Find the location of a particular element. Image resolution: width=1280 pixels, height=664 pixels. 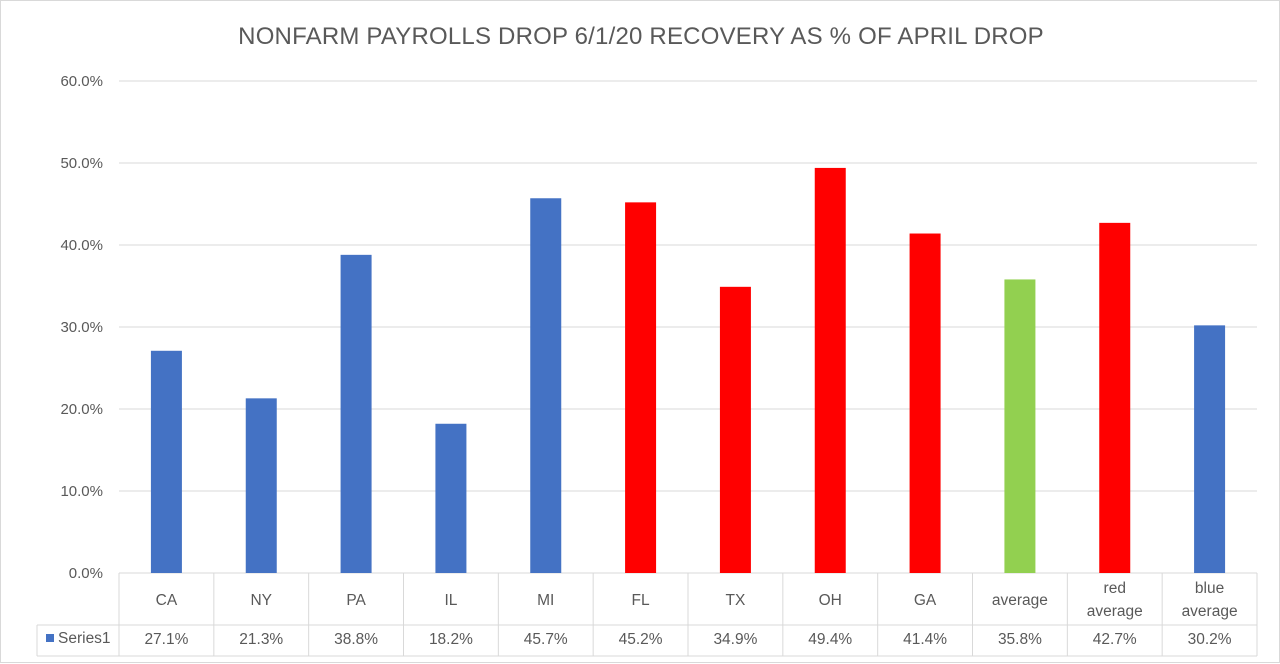

category-label: CA is located at coordinates (167, 600).